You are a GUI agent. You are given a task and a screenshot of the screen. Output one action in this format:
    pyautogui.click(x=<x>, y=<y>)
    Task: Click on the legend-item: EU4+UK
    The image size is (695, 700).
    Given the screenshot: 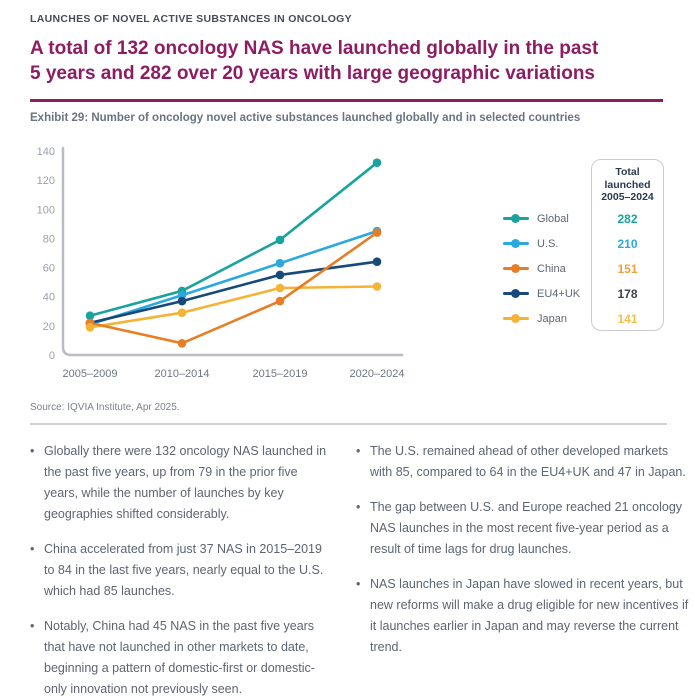 What is the action you would take?
    pyautogui.click(x=541, y=293)
    